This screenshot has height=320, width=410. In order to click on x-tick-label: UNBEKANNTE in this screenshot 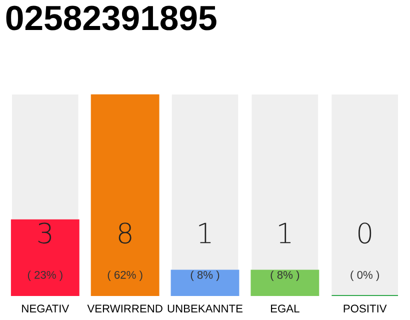, I will do `click(205, 308)`.